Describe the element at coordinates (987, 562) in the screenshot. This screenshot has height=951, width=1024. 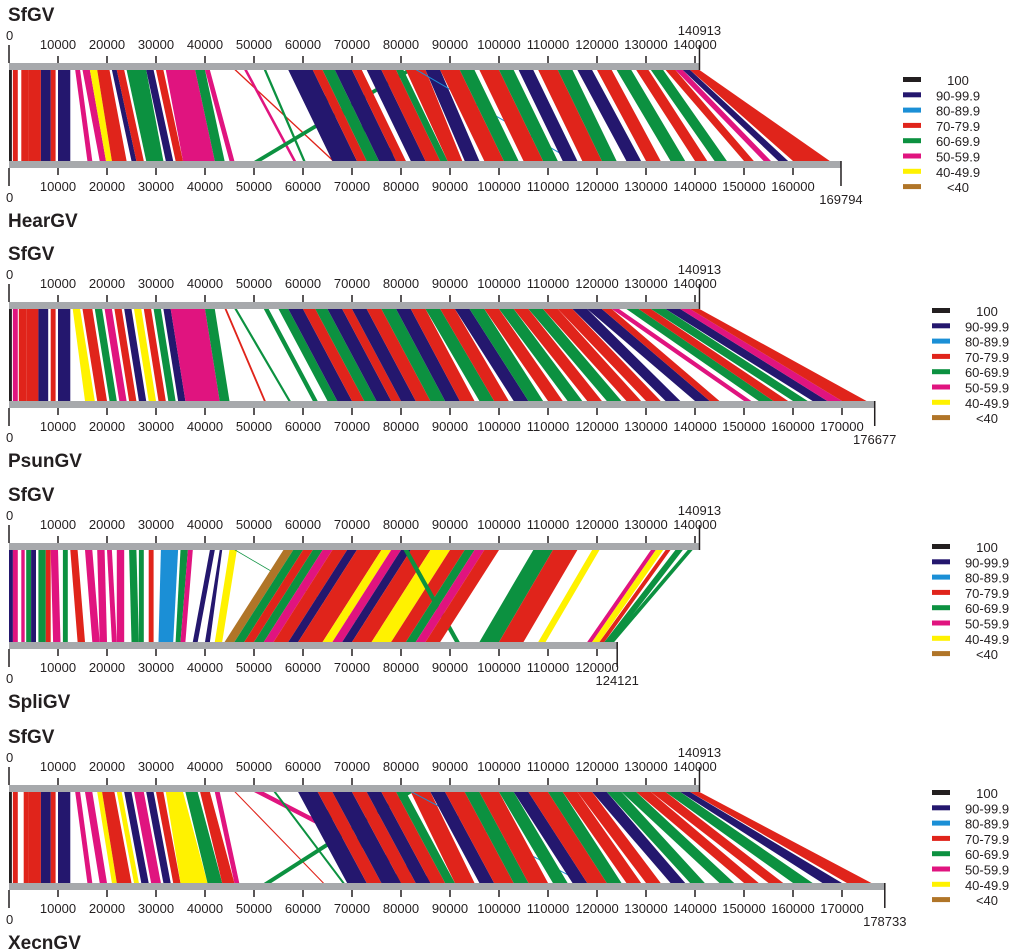
I see `legend-label: 90-99.9` at that location.